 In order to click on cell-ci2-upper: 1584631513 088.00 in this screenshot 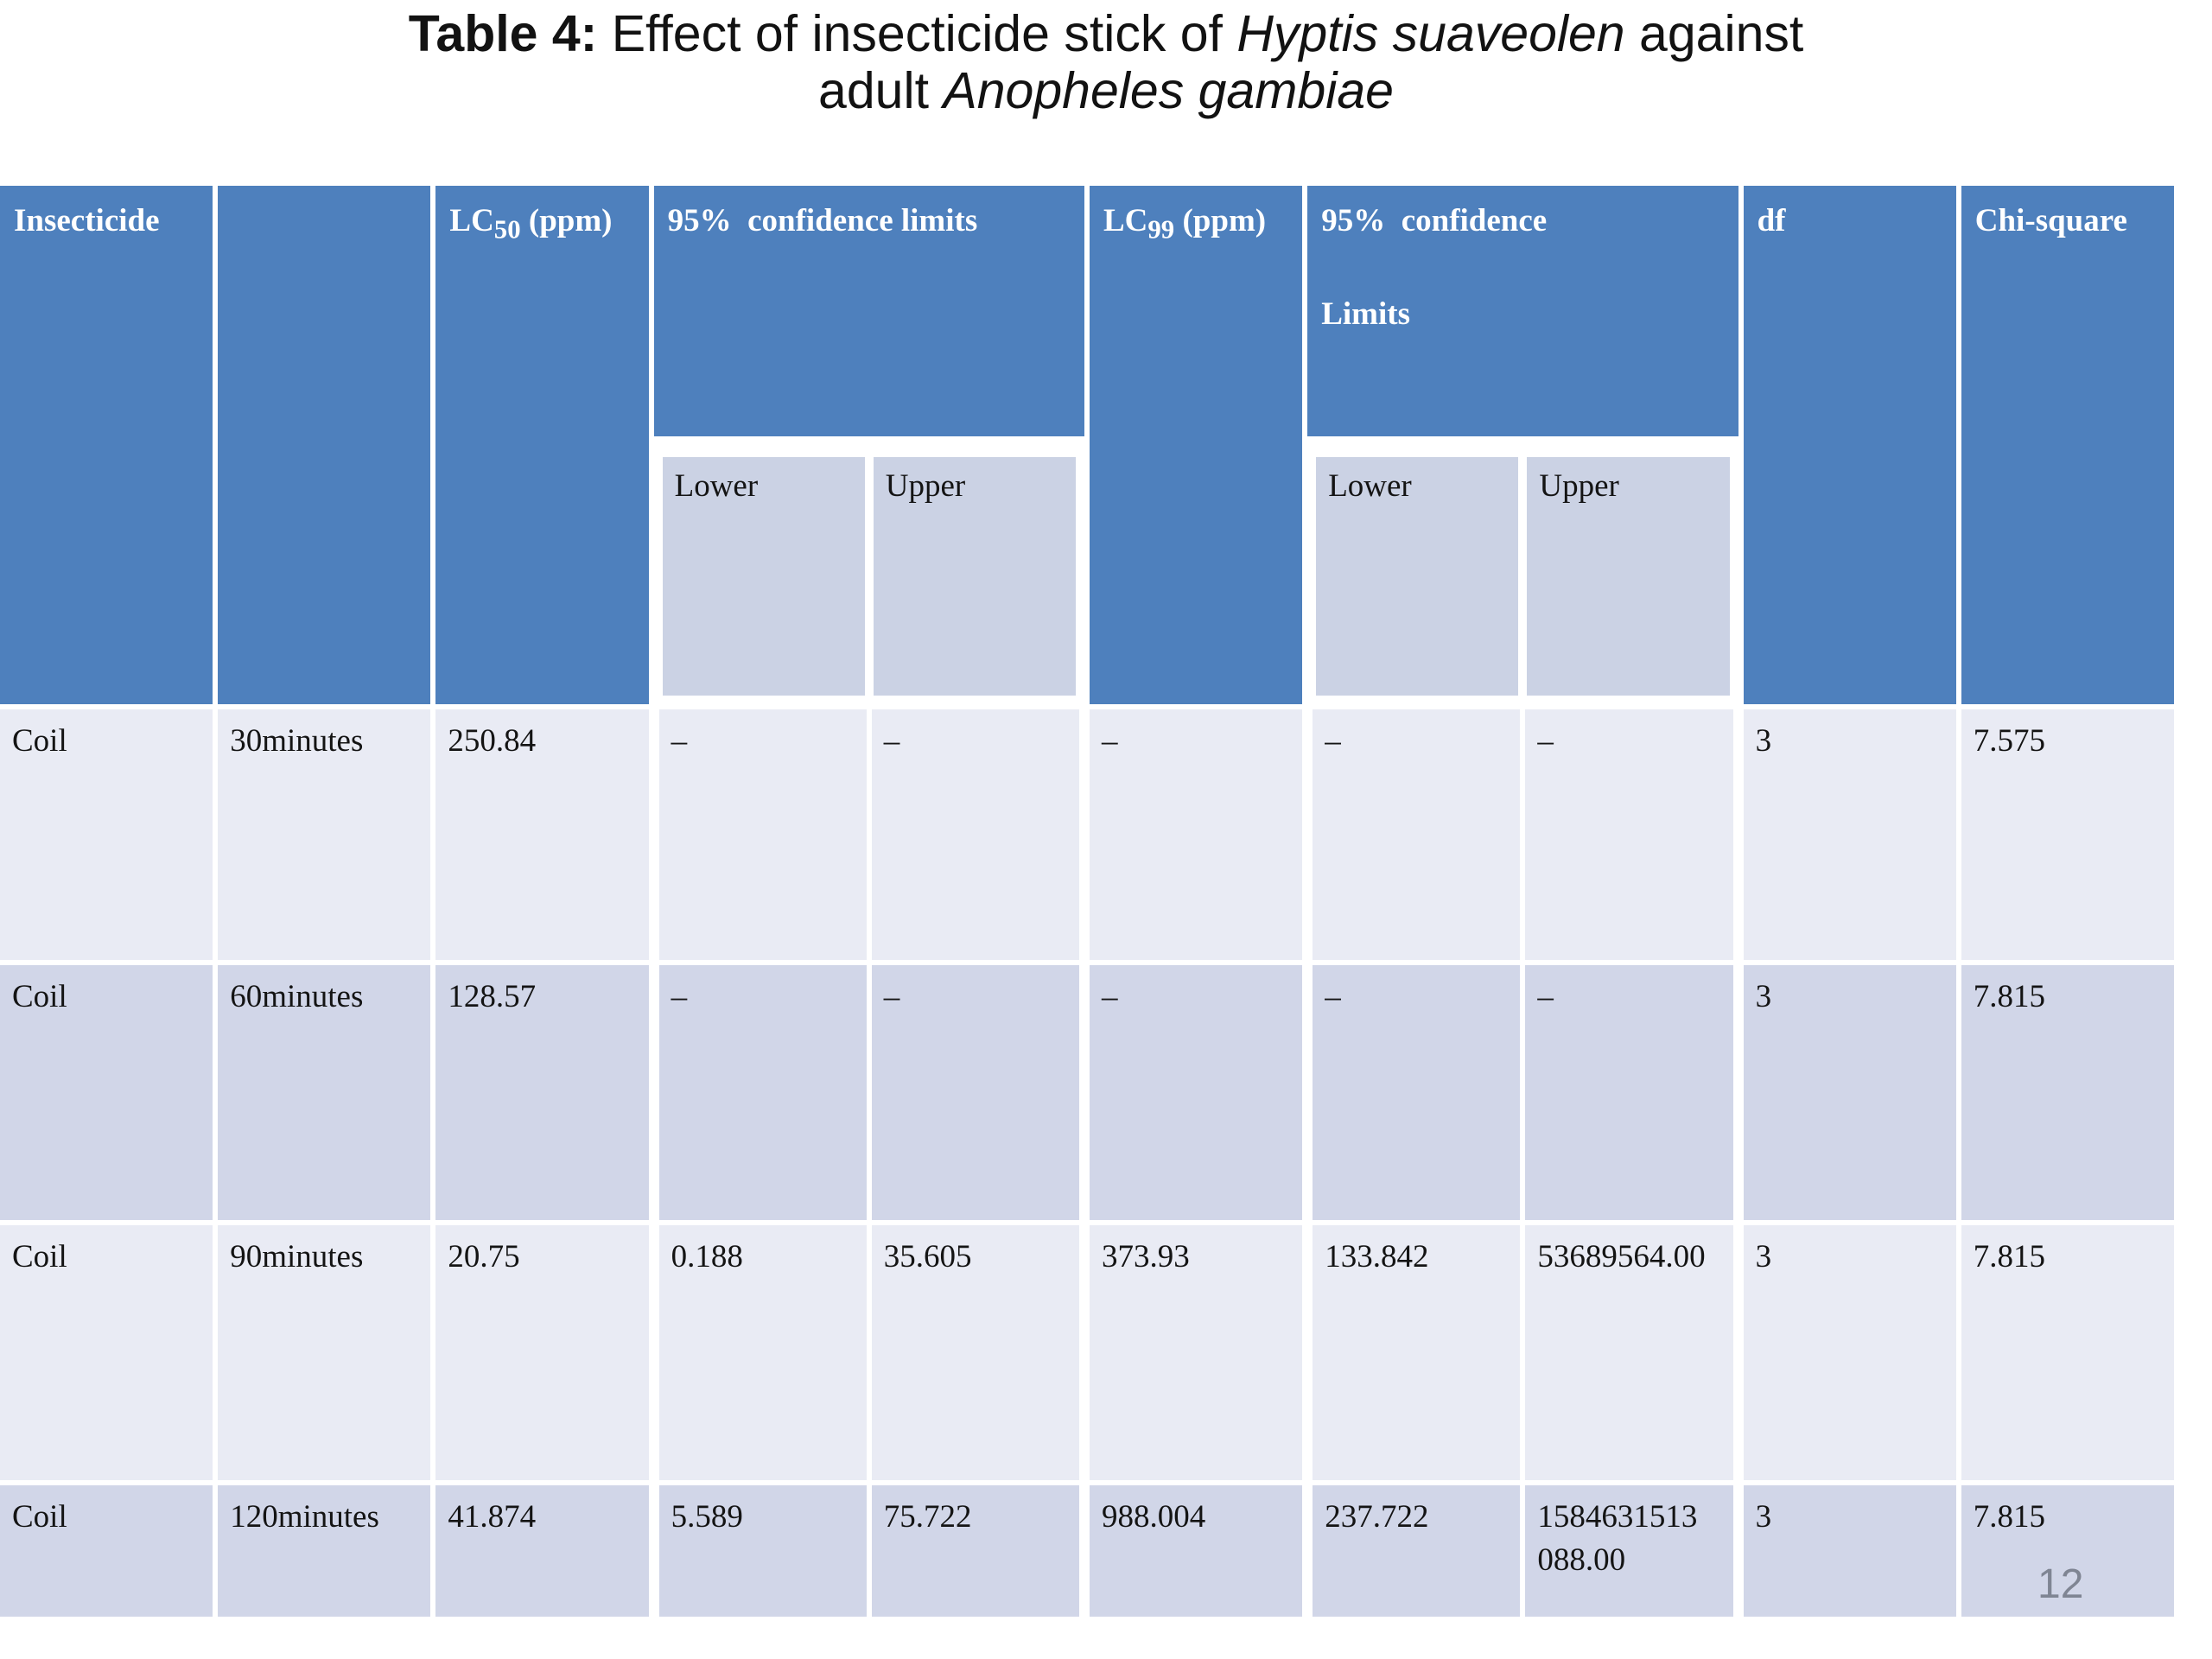, I will do `click(1631, 1551)`.